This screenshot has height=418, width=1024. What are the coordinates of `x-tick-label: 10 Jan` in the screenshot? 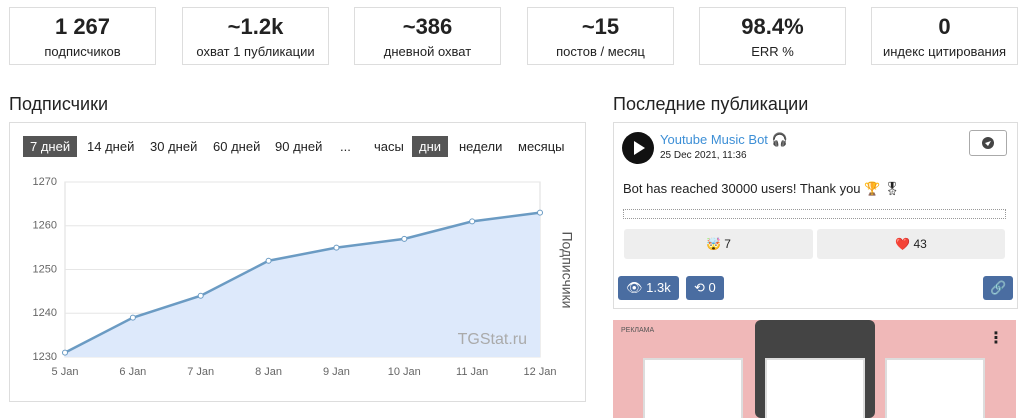 It's located at (404, 372).